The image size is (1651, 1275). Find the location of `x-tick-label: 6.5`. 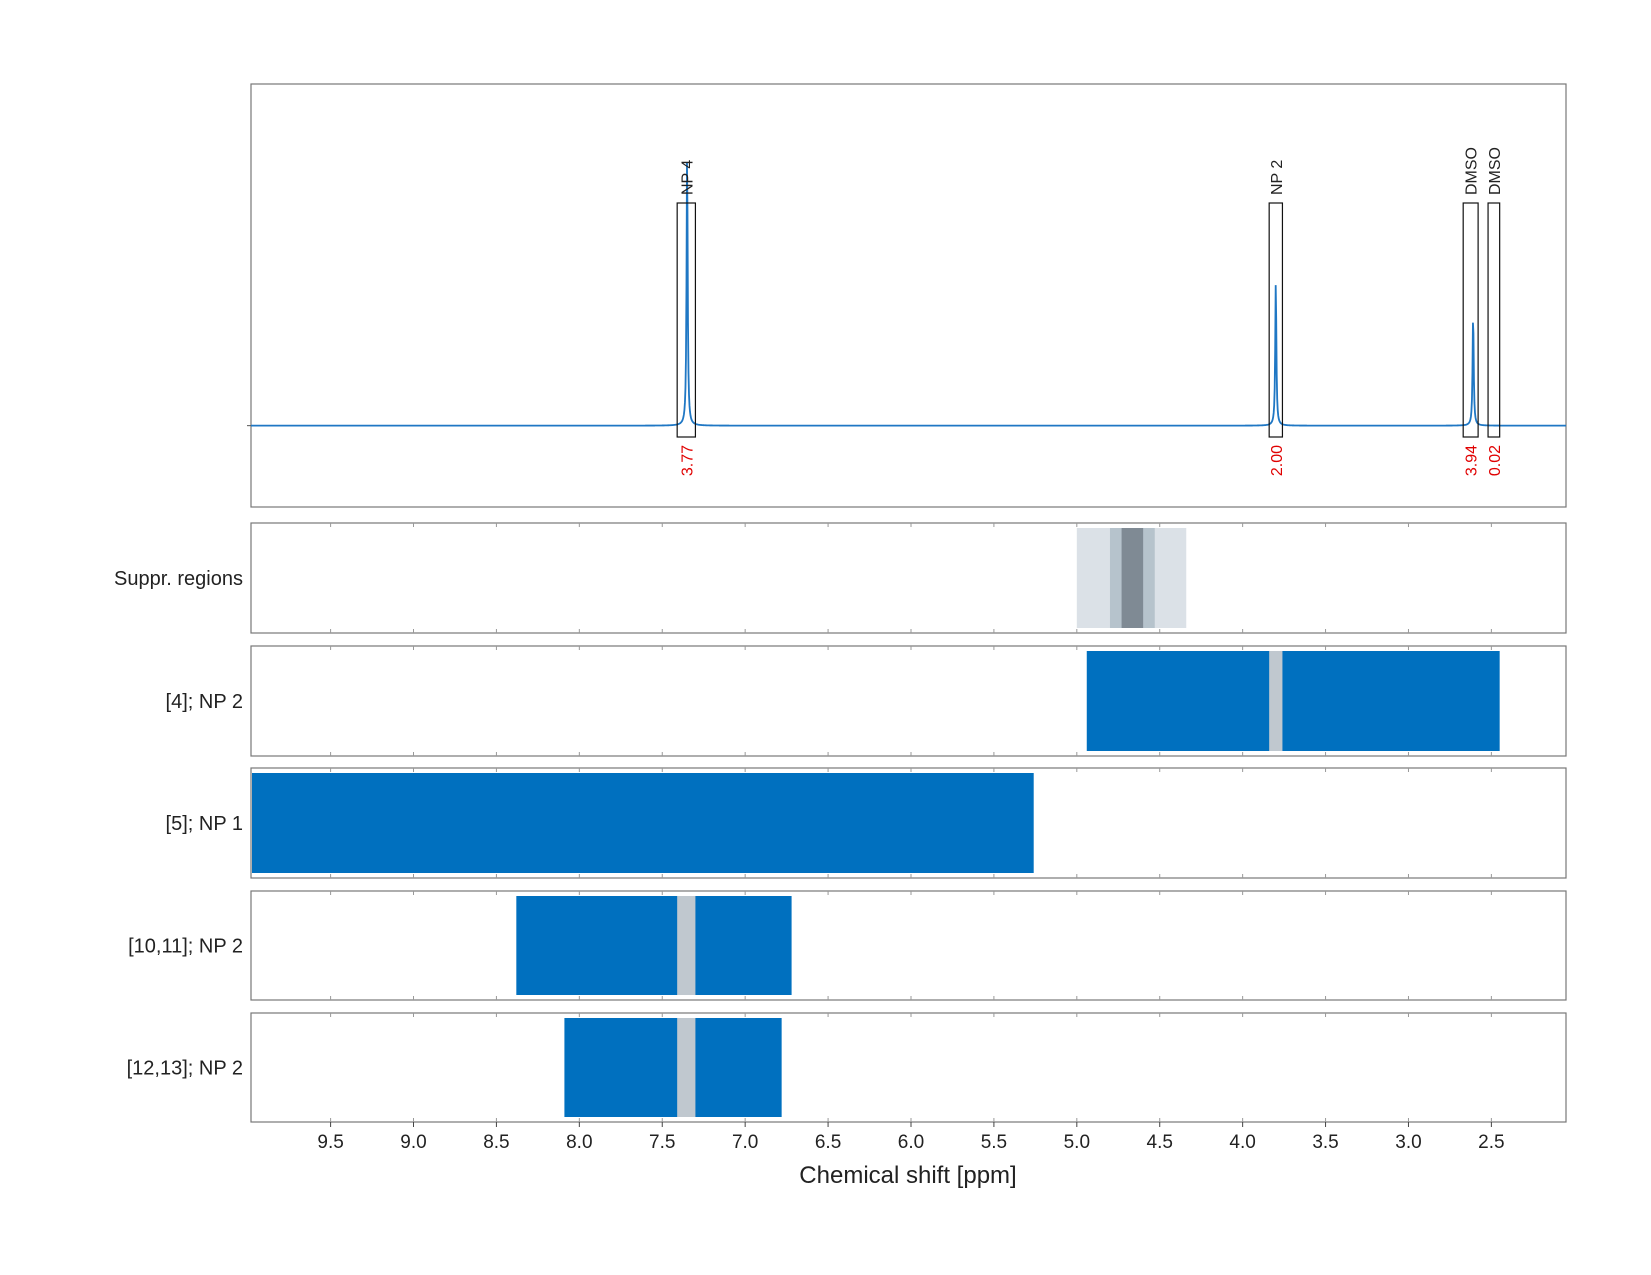

x-tick-label: 6.5 is located at coordinates (828, 1142).